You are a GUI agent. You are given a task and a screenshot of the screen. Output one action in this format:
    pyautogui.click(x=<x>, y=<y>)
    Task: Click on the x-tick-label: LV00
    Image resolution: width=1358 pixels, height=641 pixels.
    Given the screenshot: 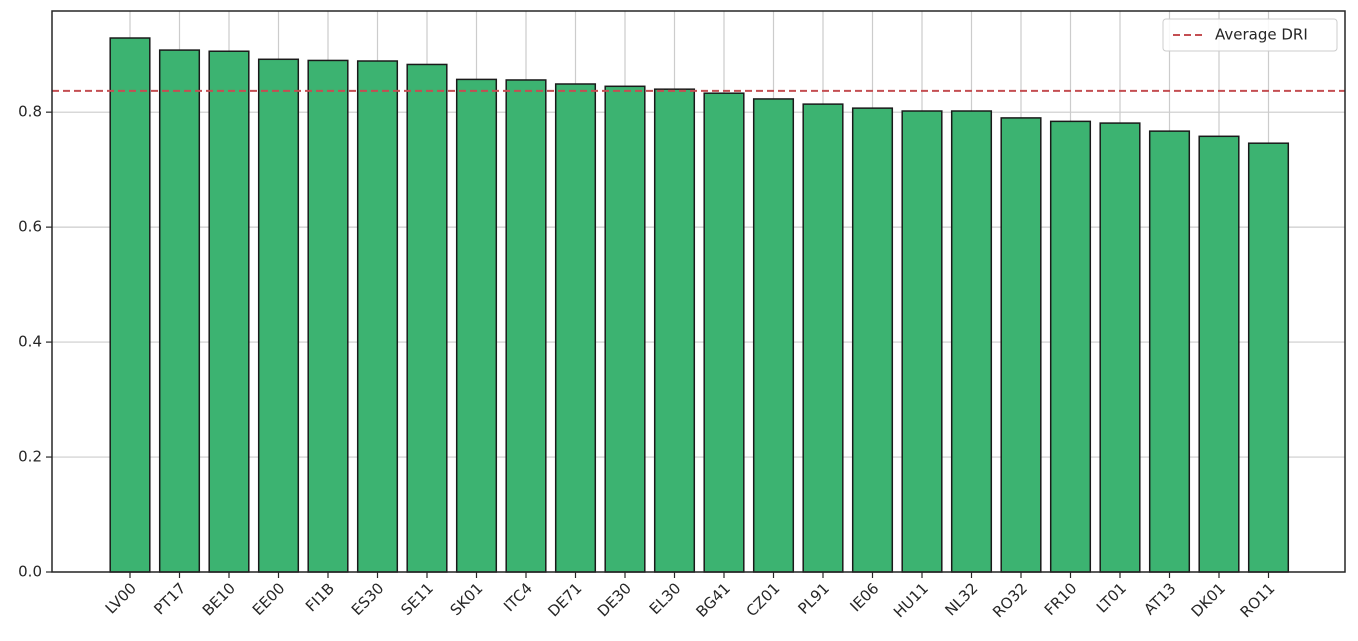 What is the action you would take?
    pyautogui.click(x=121, y=598)
    